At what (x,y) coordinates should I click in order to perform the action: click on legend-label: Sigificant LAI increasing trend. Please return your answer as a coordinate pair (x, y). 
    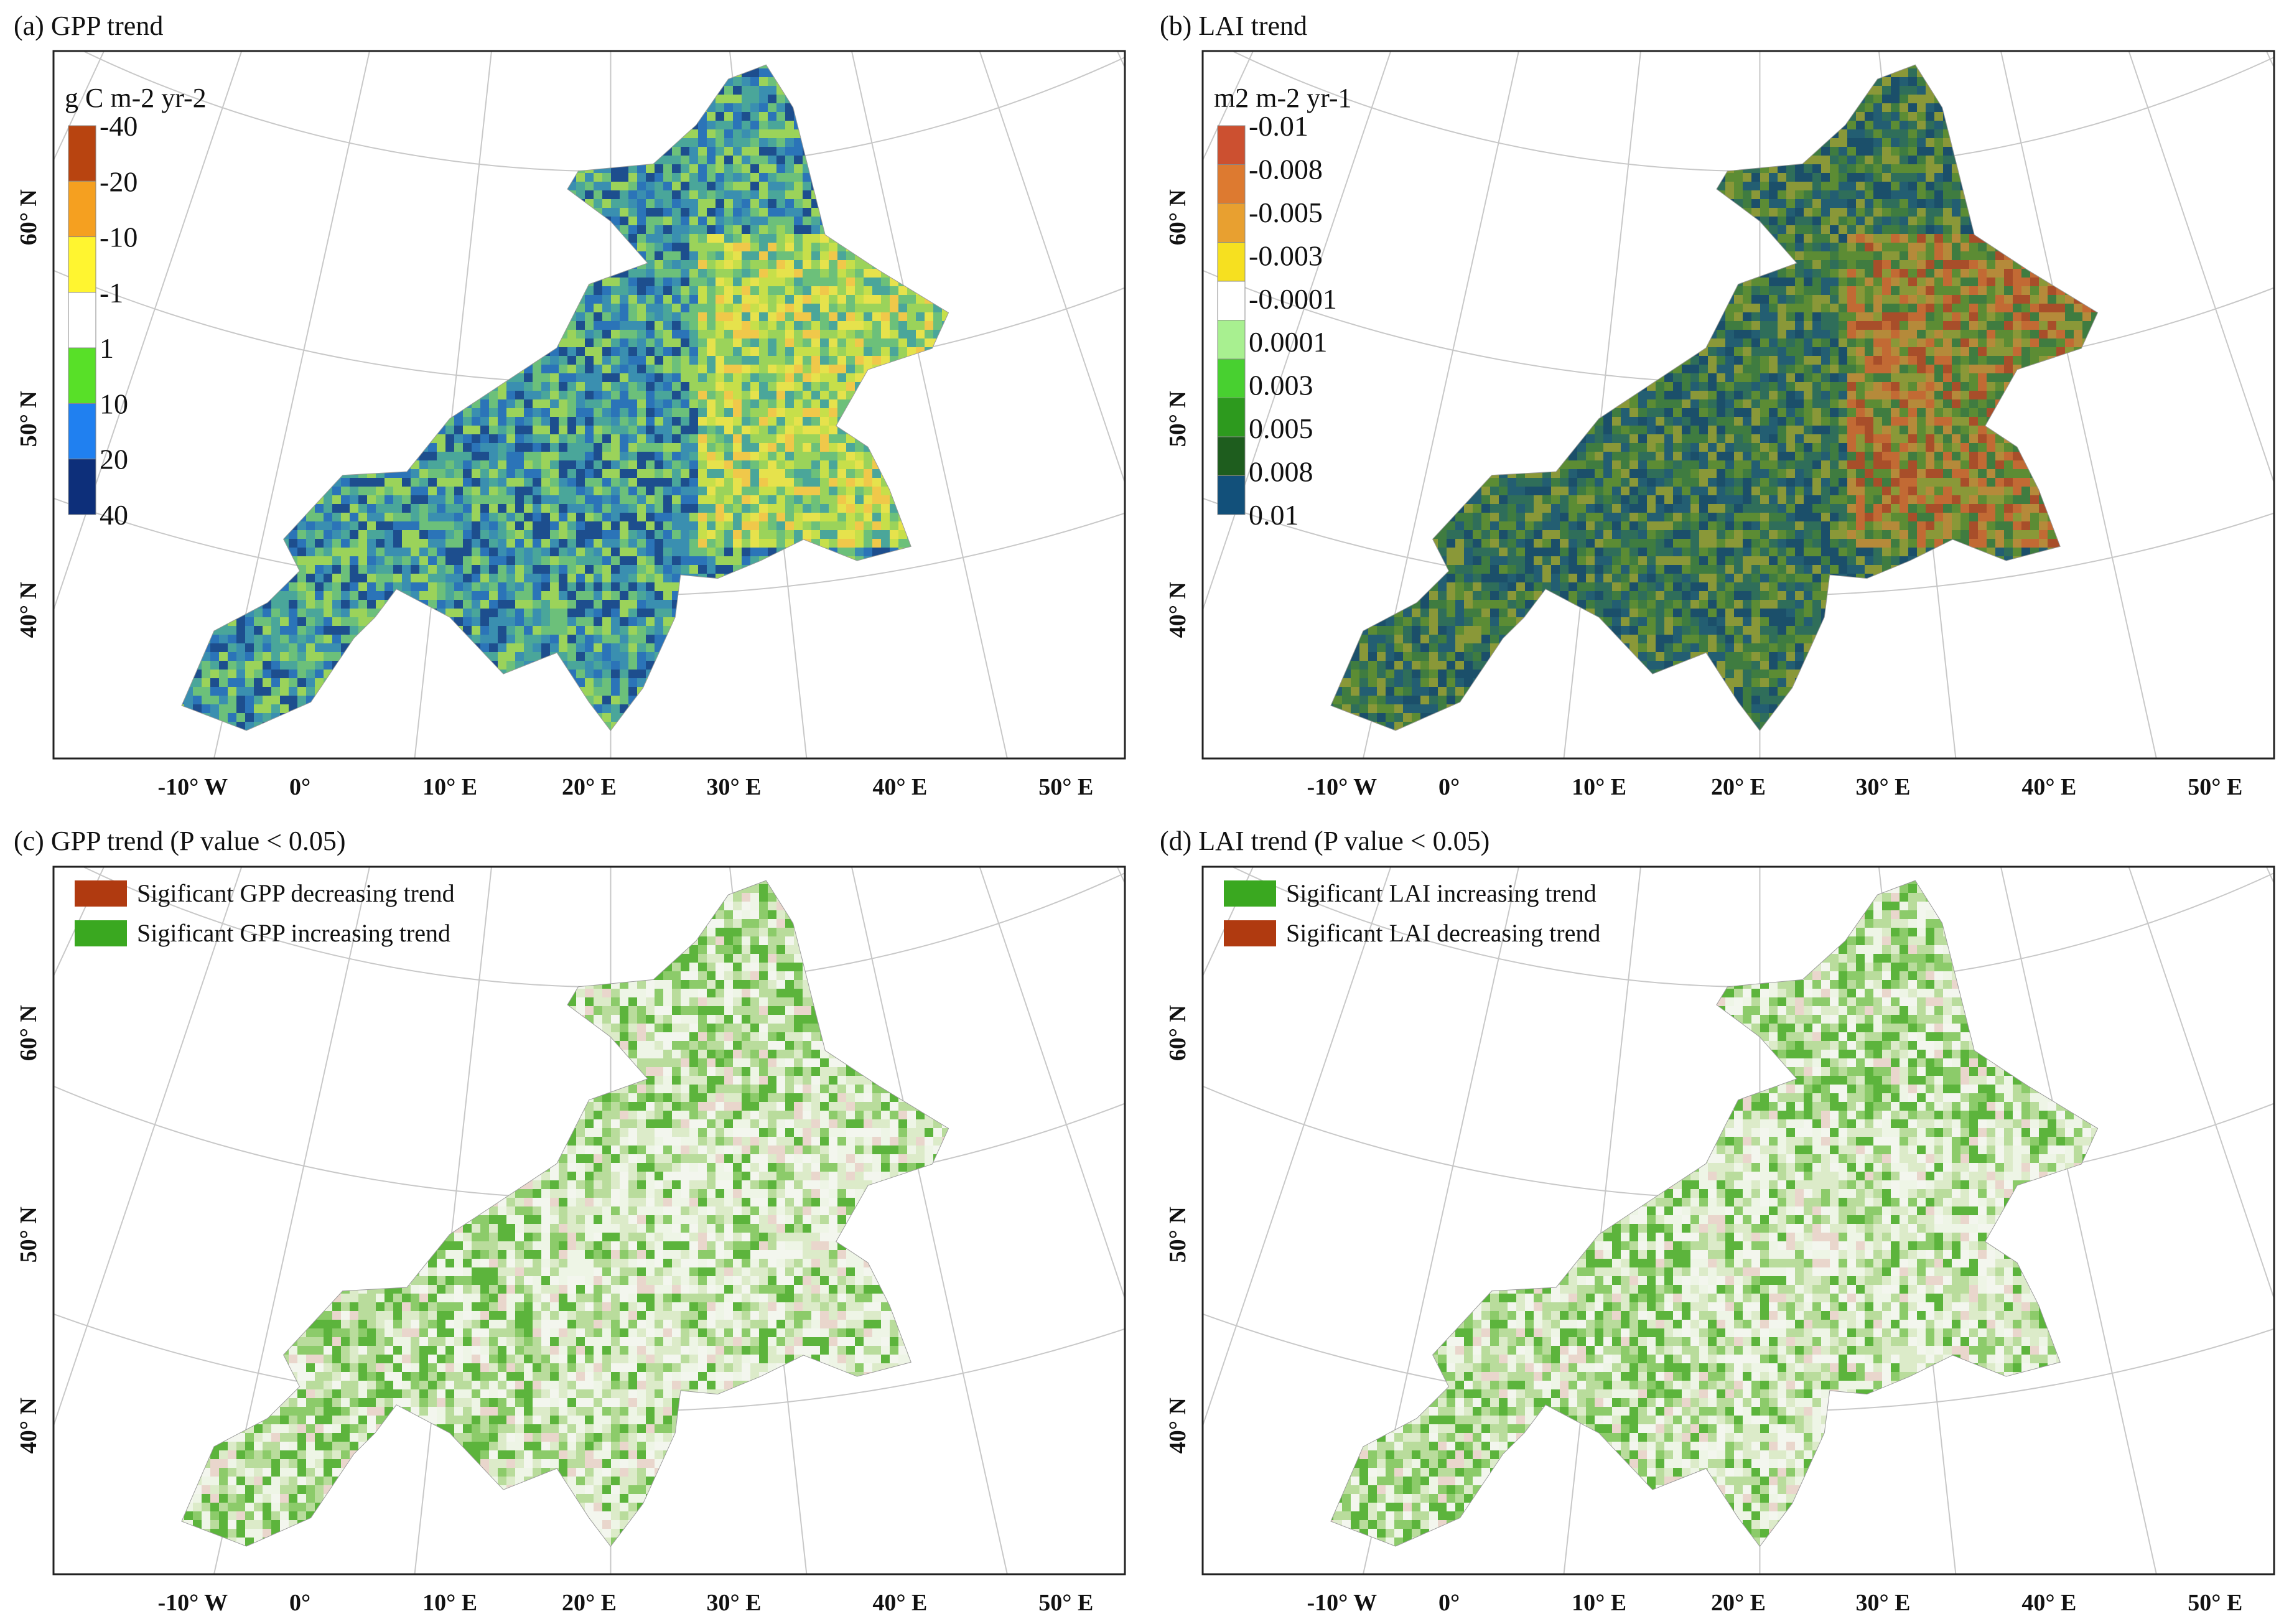
    Looking at the image, I should click on (1441, 893).